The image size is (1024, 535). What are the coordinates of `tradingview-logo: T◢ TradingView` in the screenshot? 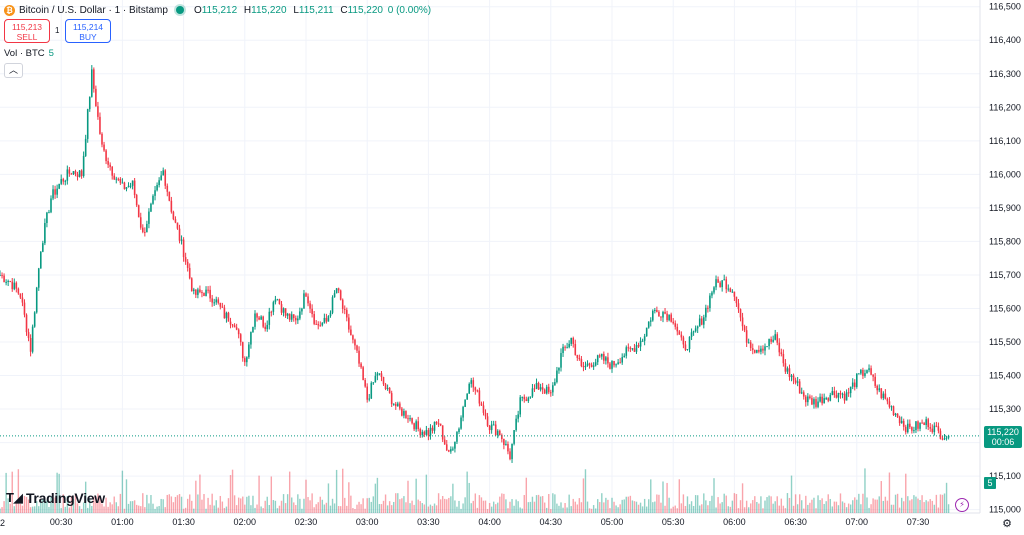 It's located at (55, 498).